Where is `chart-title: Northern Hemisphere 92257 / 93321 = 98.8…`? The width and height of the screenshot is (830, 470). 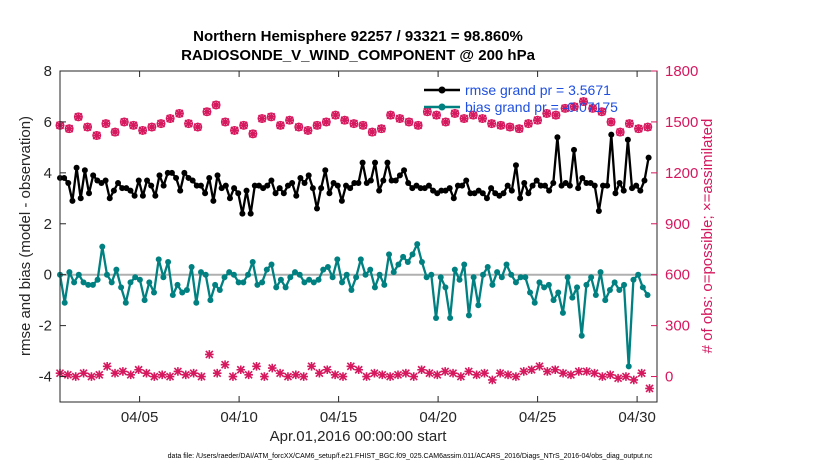
chart-title: Northern Hemisphere 92257 / 93321 = 98.8… is located at coordinates (358, 36).